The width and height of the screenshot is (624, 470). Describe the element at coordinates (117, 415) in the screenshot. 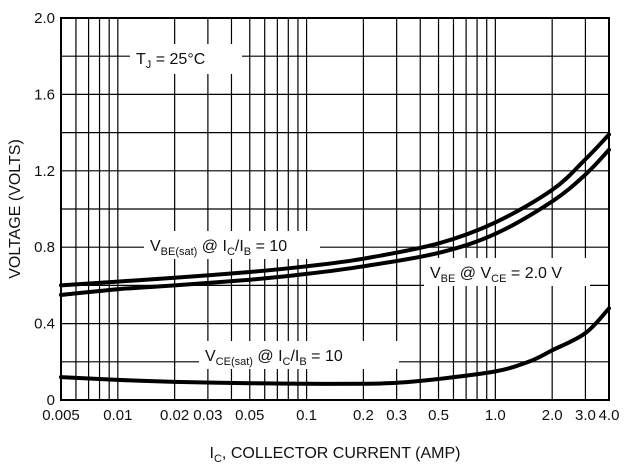

I see `x-tick-label: 0.01` at that location.